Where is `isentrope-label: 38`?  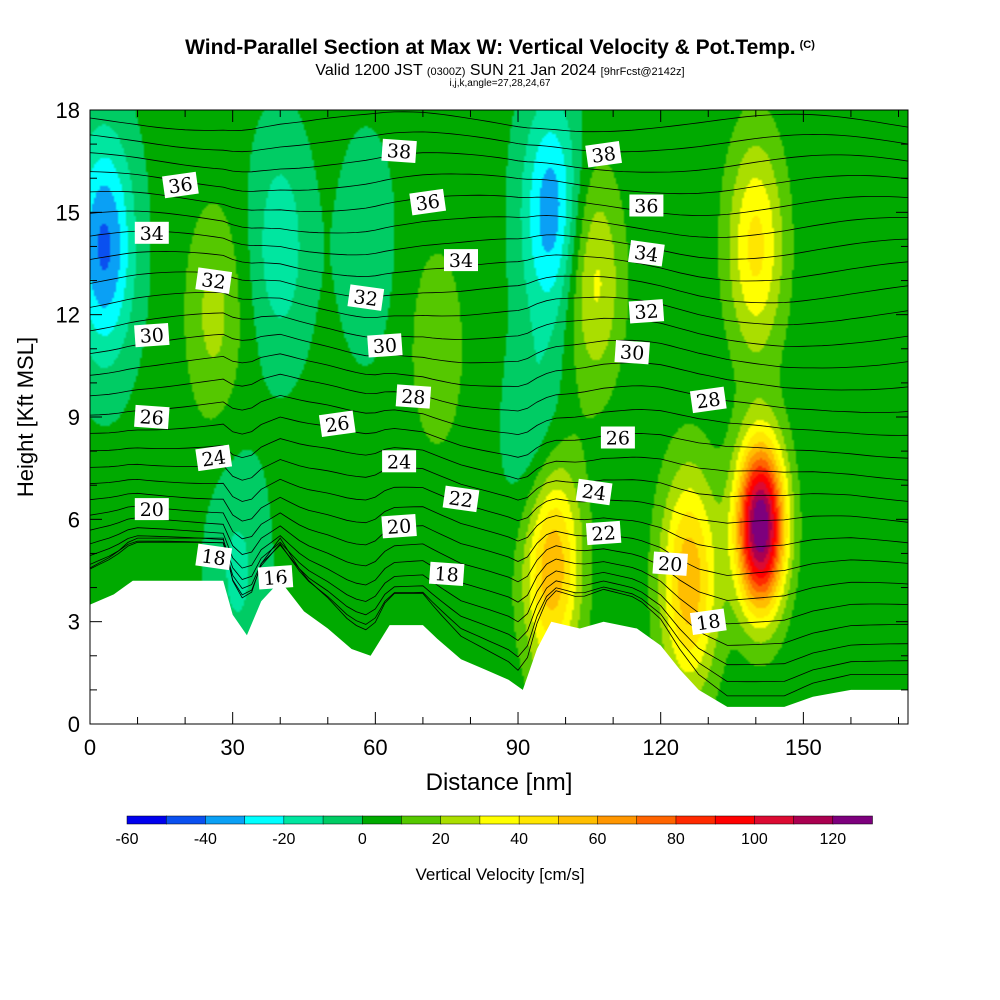
isentrope-label: 38 is located at coordinates (399, 151).